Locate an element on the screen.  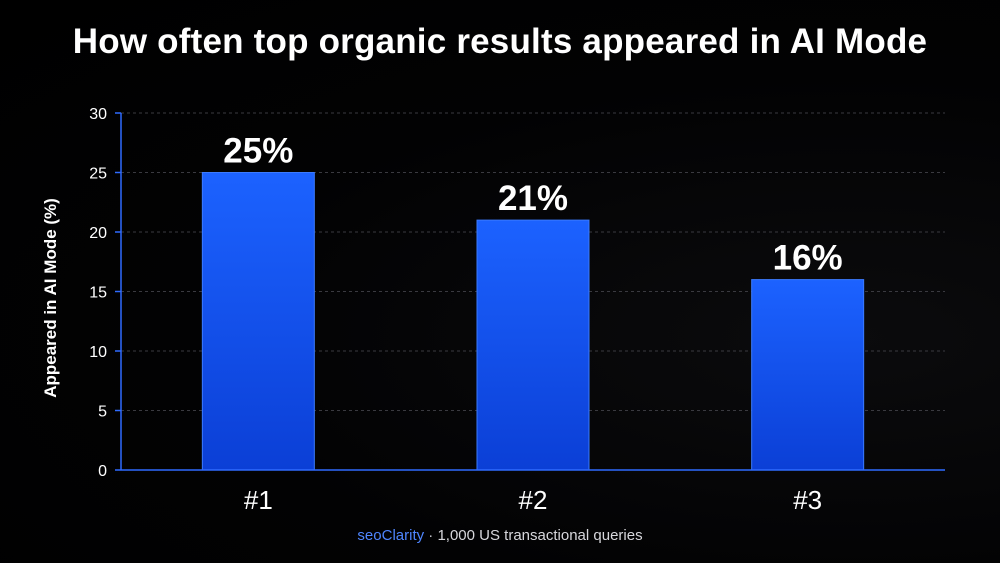
y-tick-label: 10 is located at coordinates (98, 352).